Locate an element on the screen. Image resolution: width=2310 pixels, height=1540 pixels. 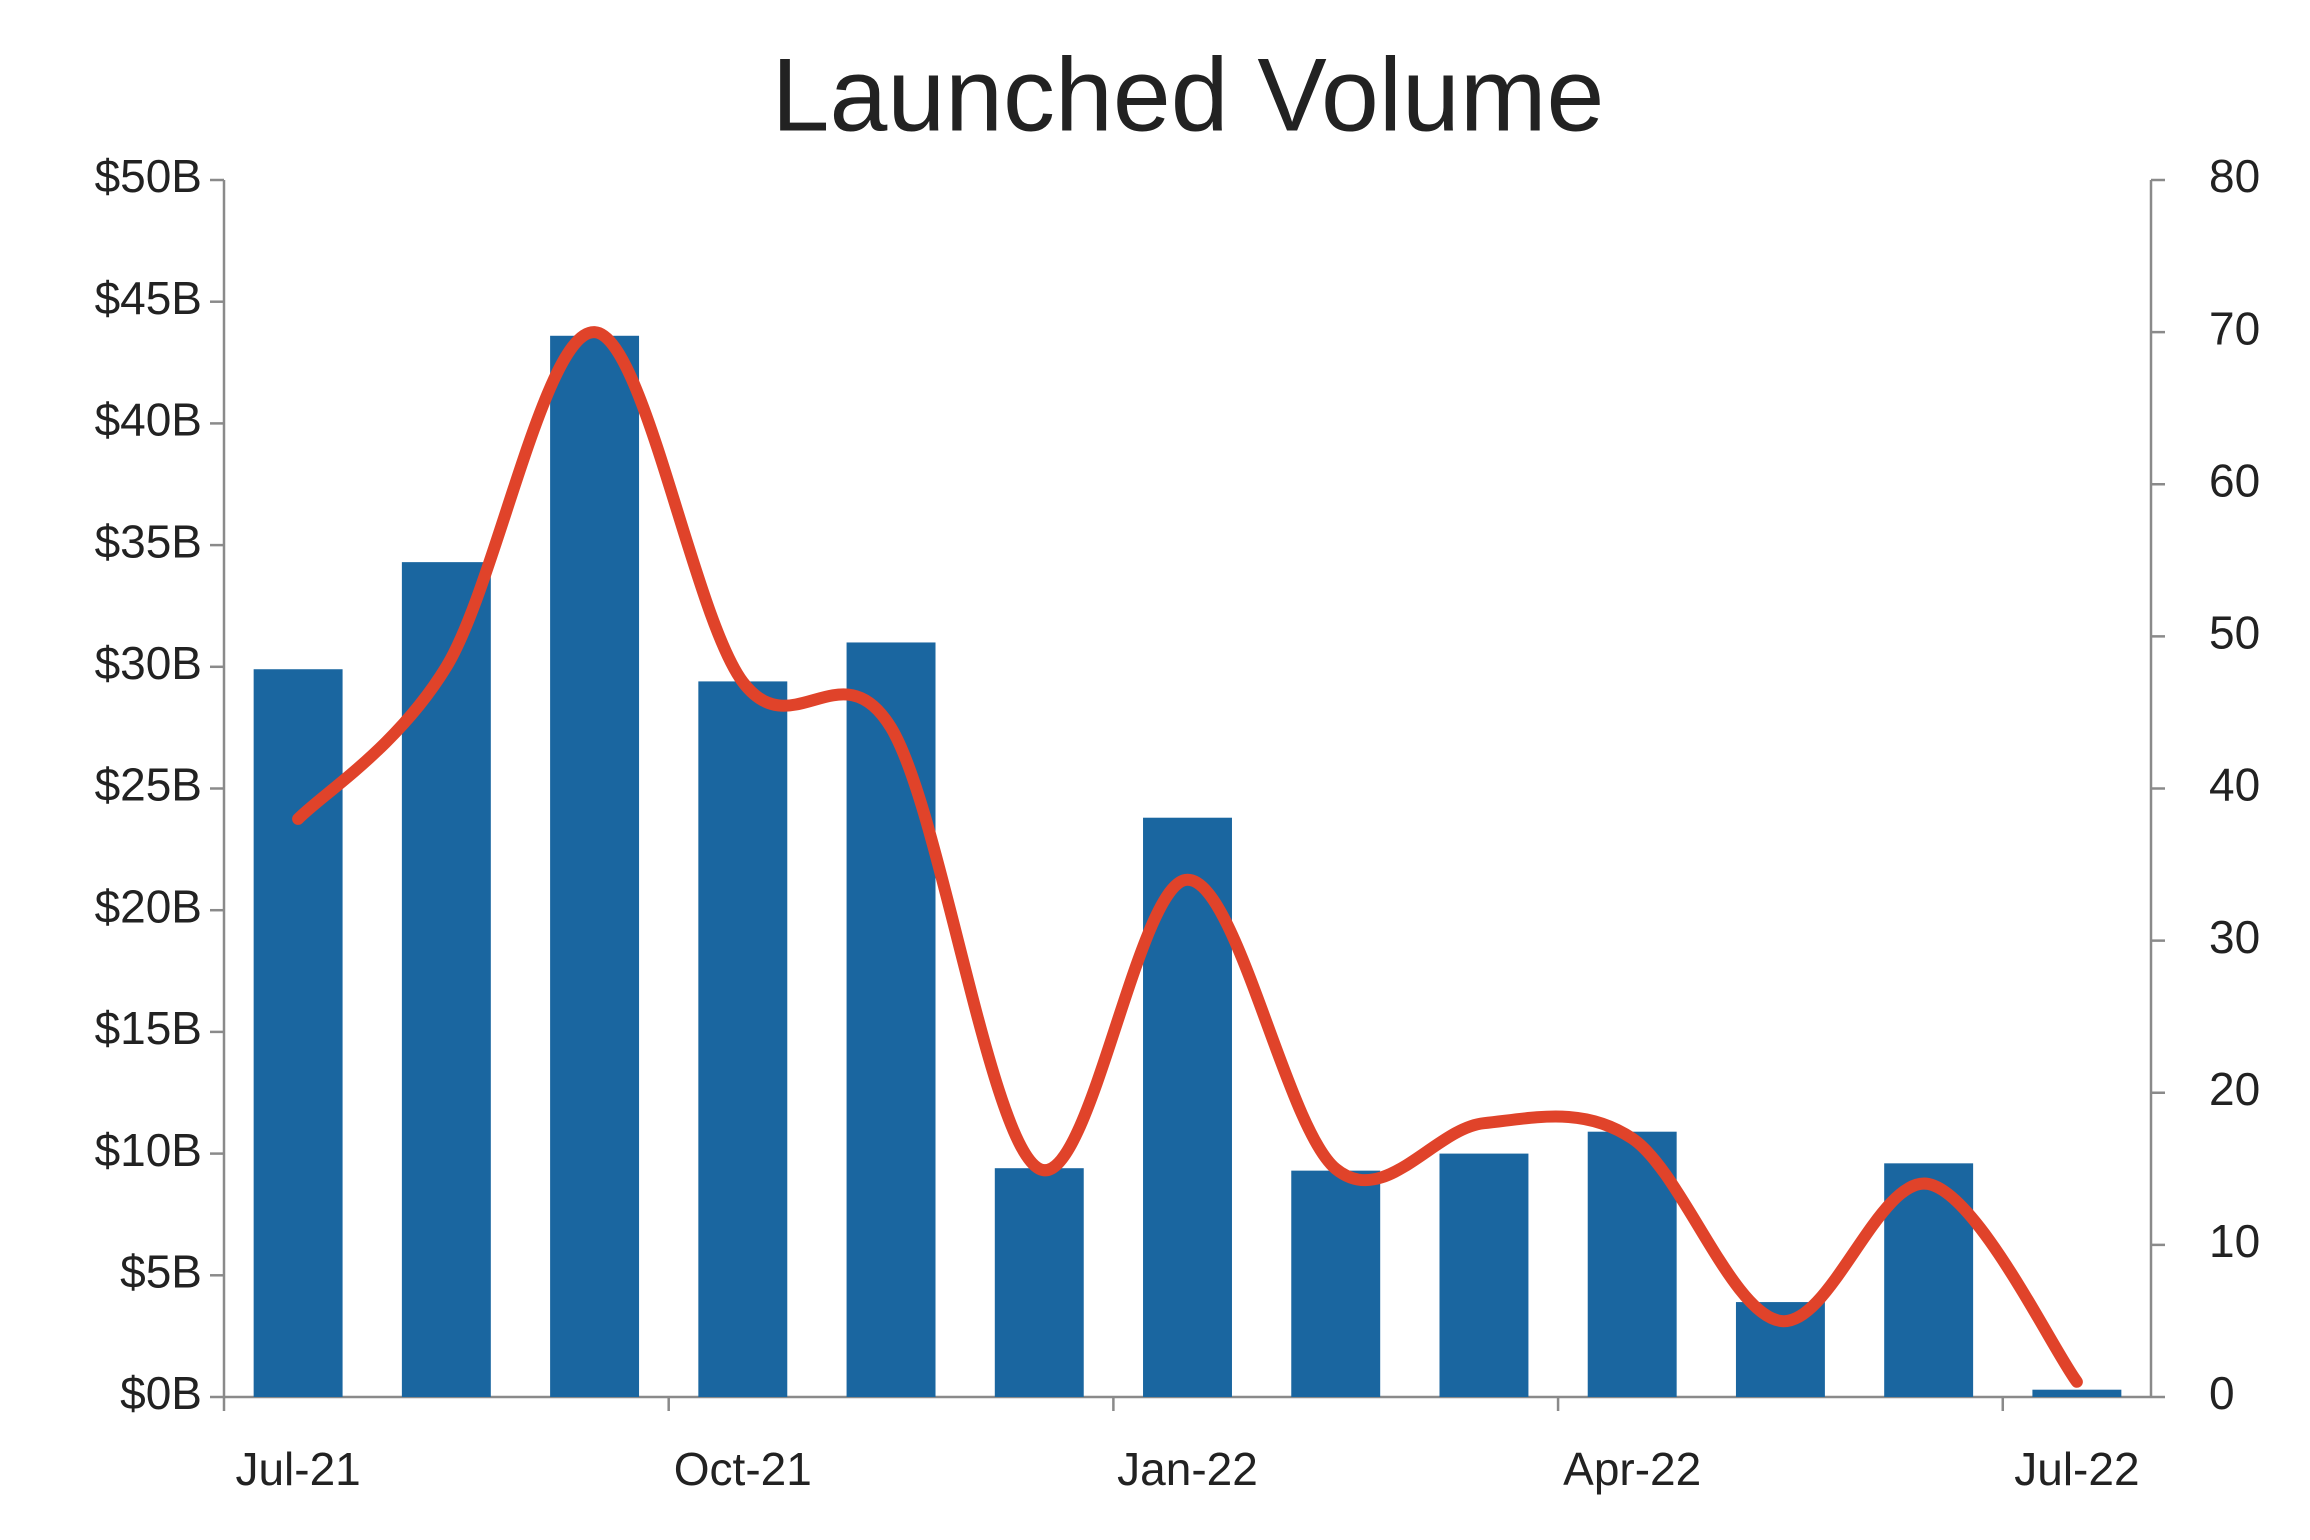
y-tick-label: $50B is located at coordinates (148, 176).